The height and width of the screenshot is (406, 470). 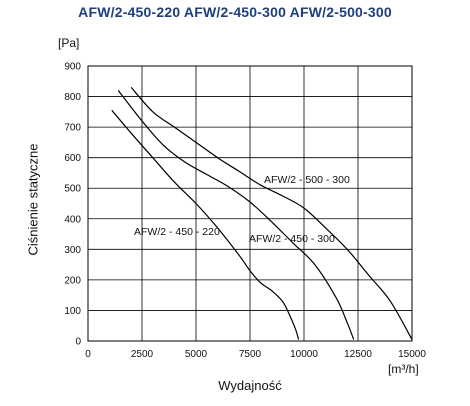 What do you see at coordinates (72, 158) in the screenshot?
I see `y-tick-label: 600` at bounding box center [72, 158].